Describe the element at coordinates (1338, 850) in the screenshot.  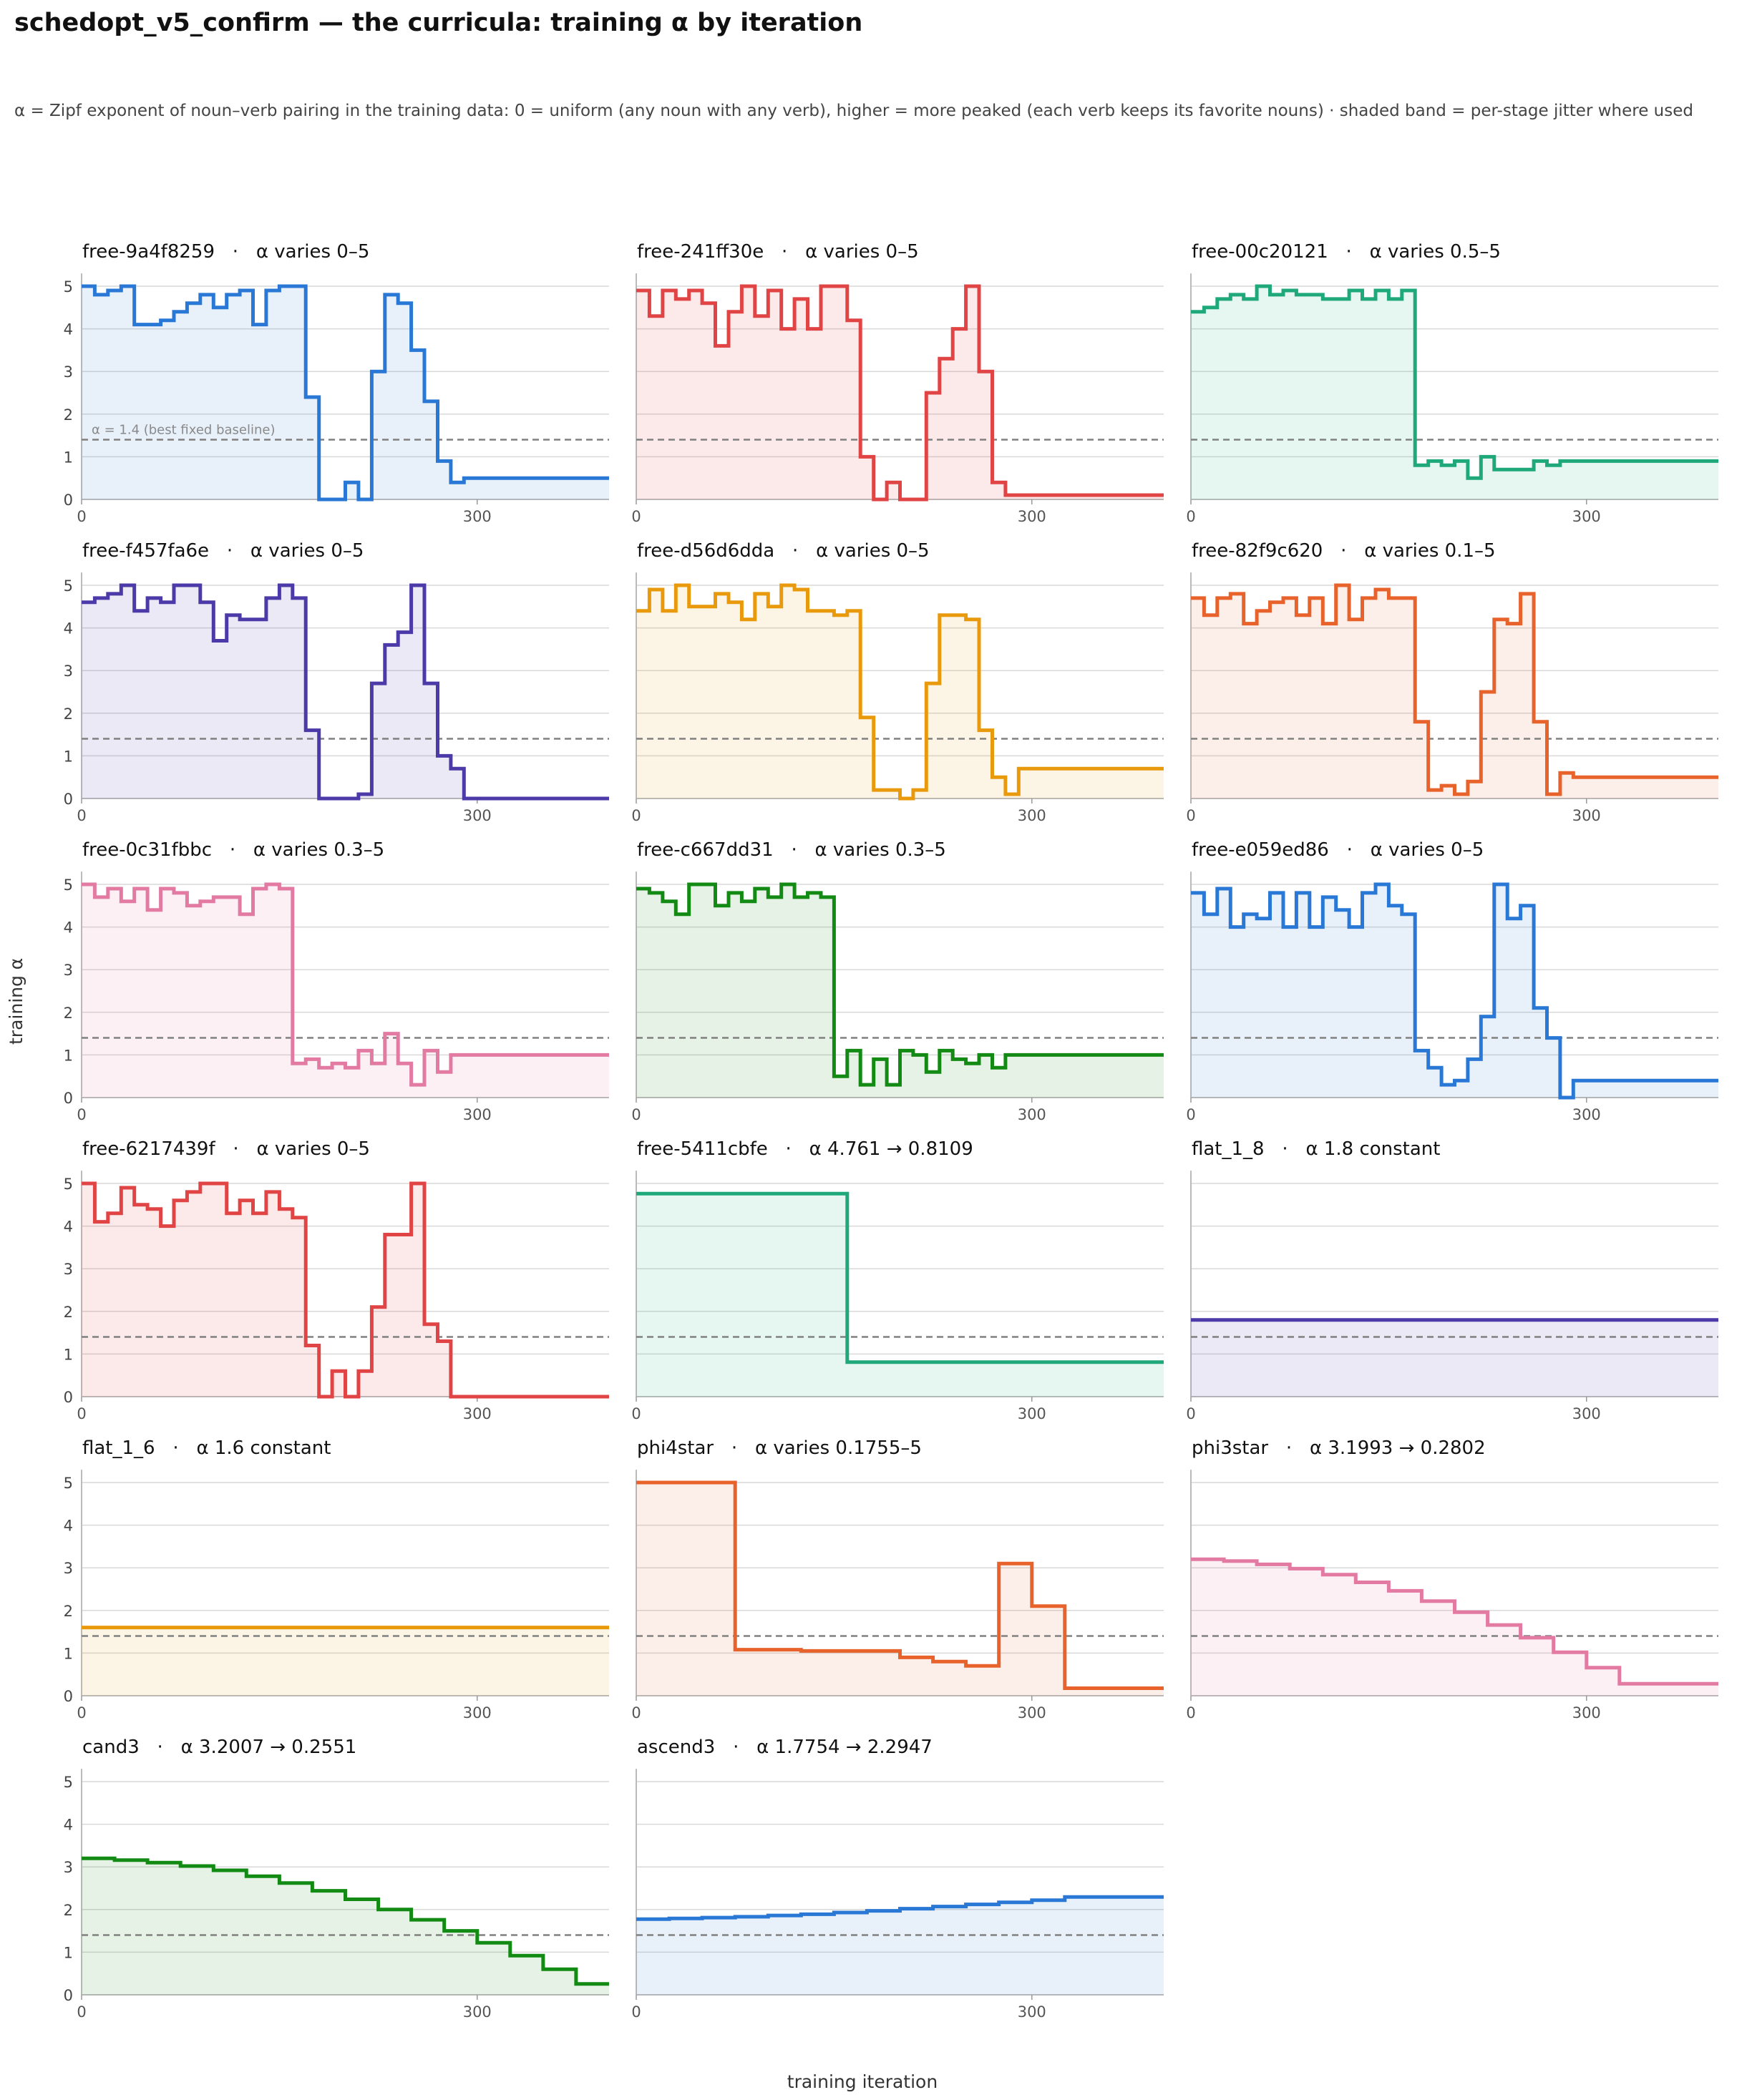
I see `panel-title: free-e059ed86 · α varies 0–5` at that location.